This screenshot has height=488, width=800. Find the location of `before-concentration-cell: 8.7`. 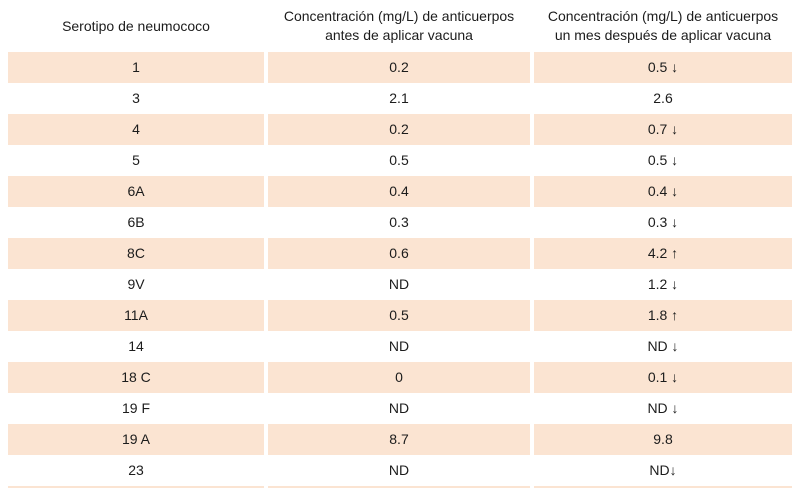

before-concentration-cell: 8.7 is located at coordinates (399, 439).